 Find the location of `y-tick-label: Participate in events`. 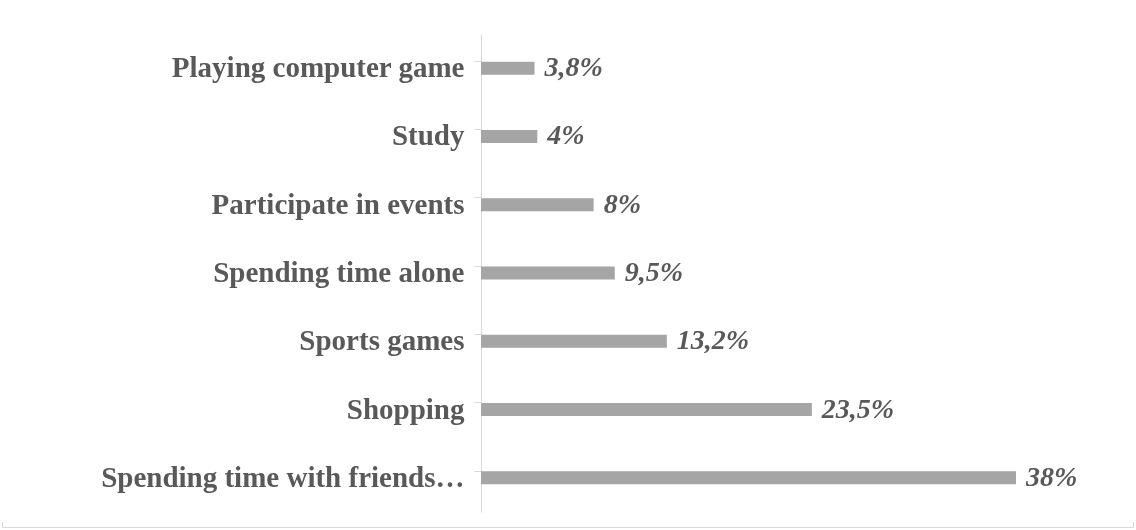

y-tick-label: Participate in events is located at coordinates (338, 203).